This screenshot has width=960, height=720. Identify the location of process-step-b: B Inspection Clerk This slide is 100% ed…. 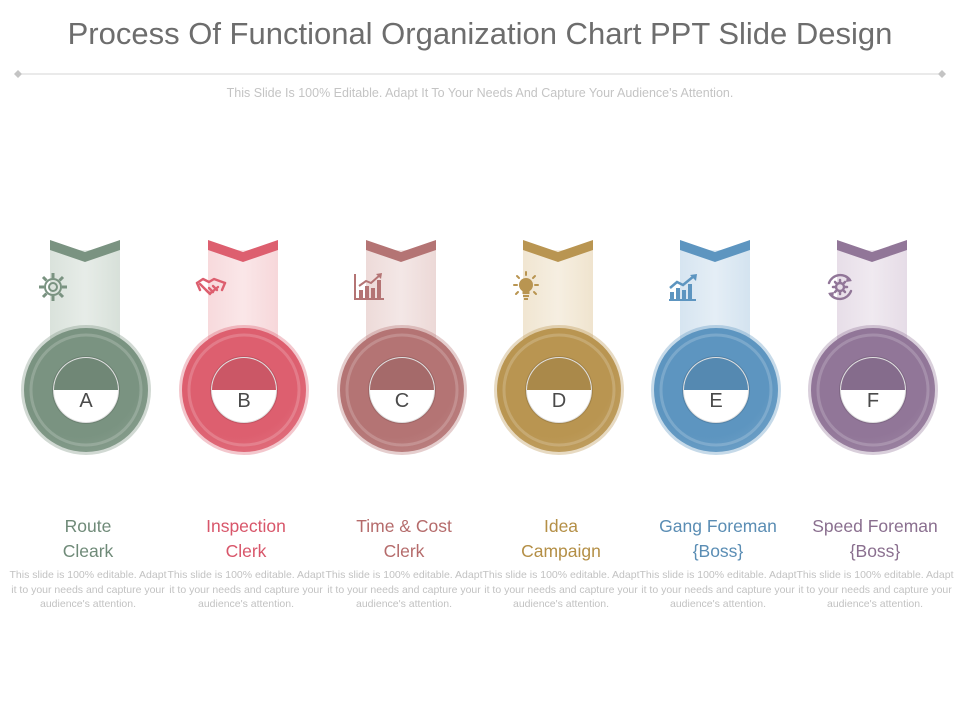
(251, 440).